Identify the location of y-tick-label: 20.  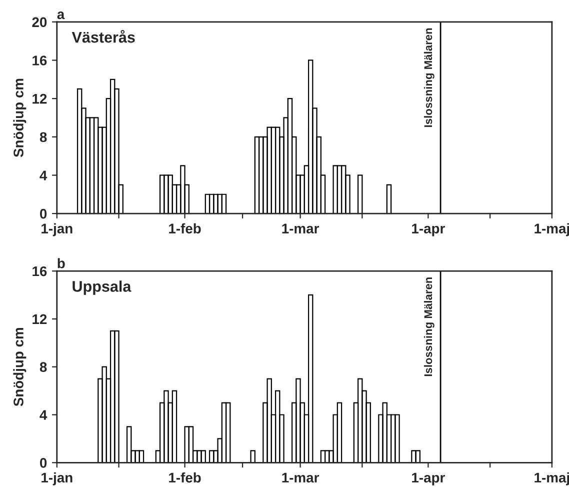
(39, 22).